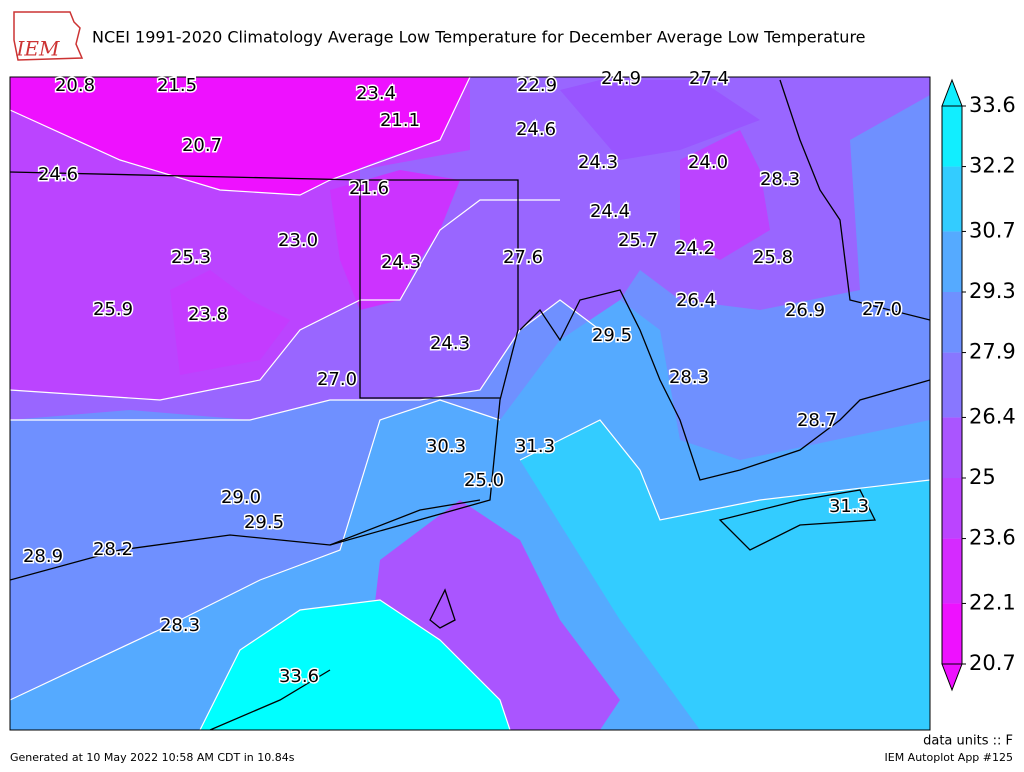  What do you see at coordinates (202, 145) in the screenshot?
I see `value-label: 20.7` at bounding box center [202, 145].